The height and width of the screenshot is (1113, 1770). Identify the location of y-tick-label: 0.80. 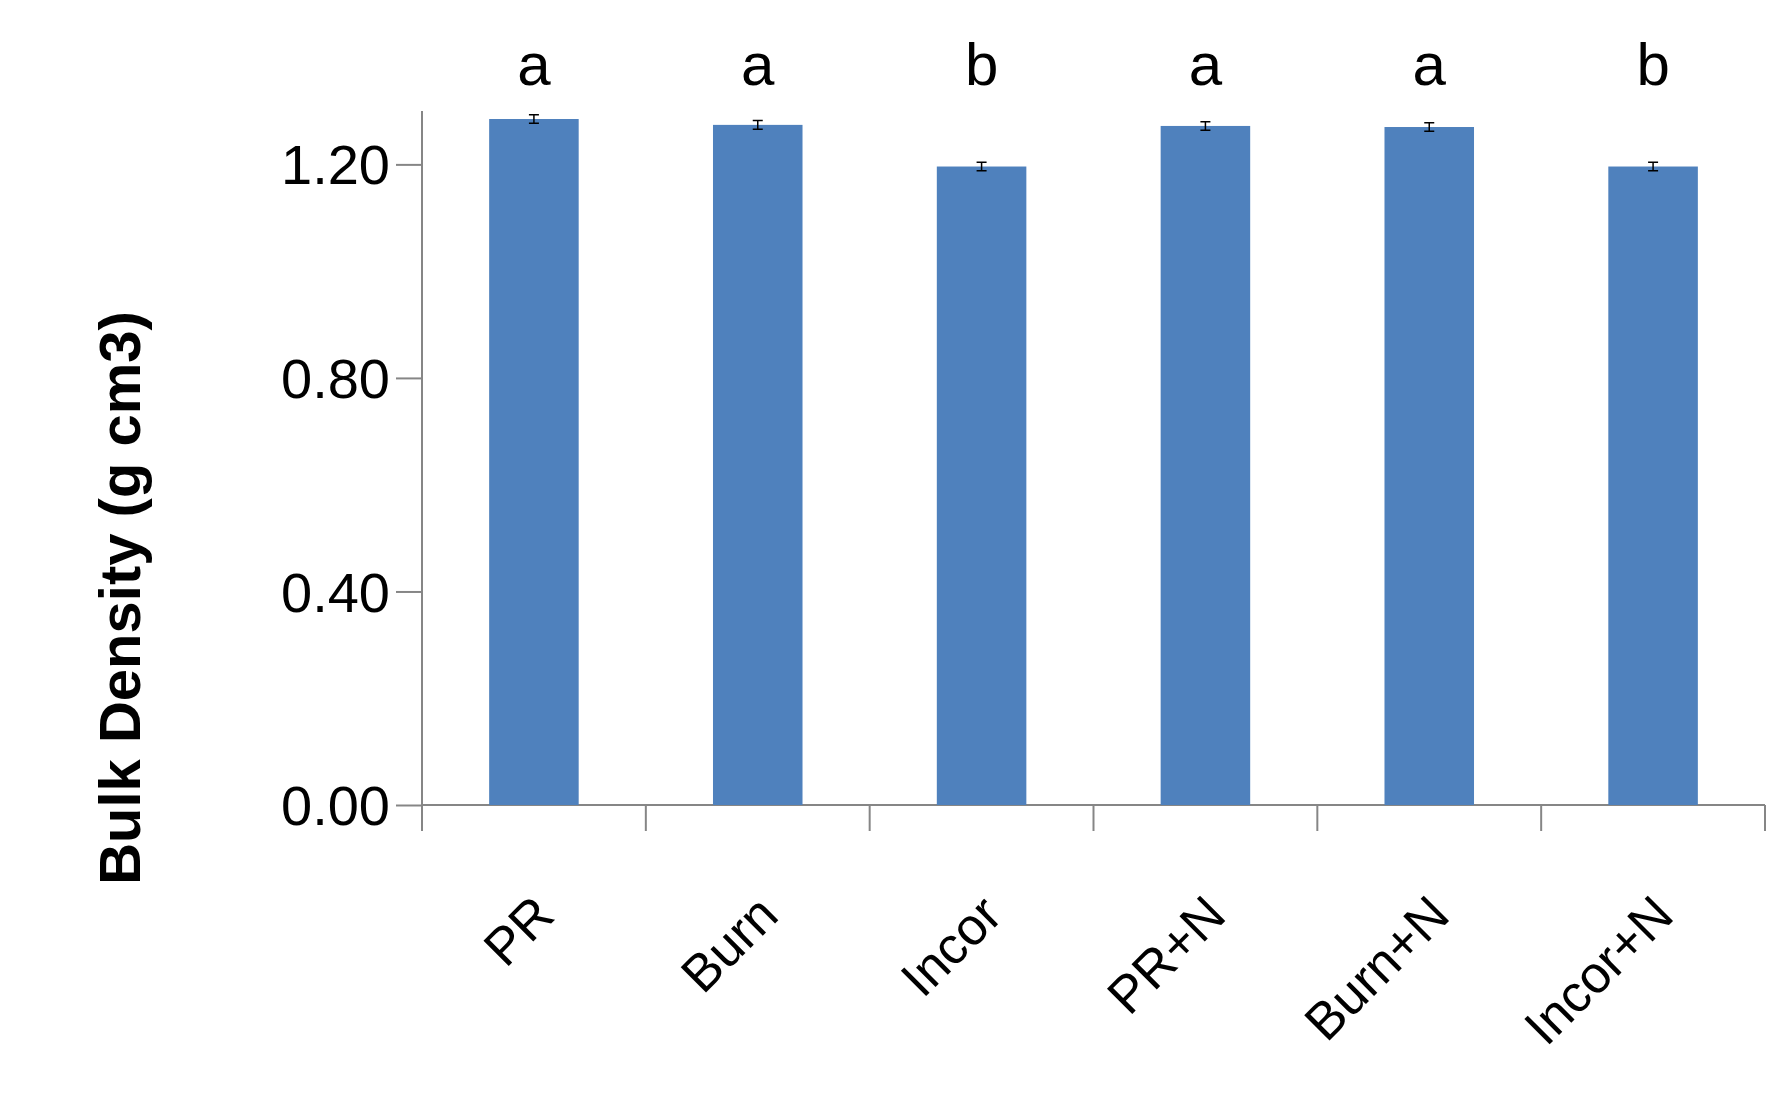
(335, 379).